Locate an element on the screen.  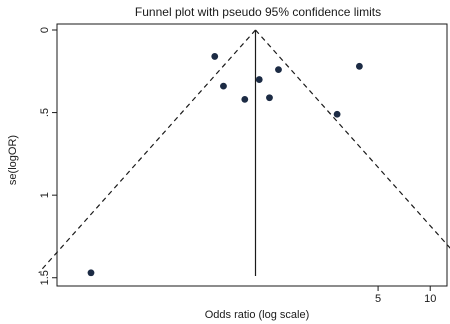
x-axis-ticks: 5 10 is located at coordinates (405, 295).